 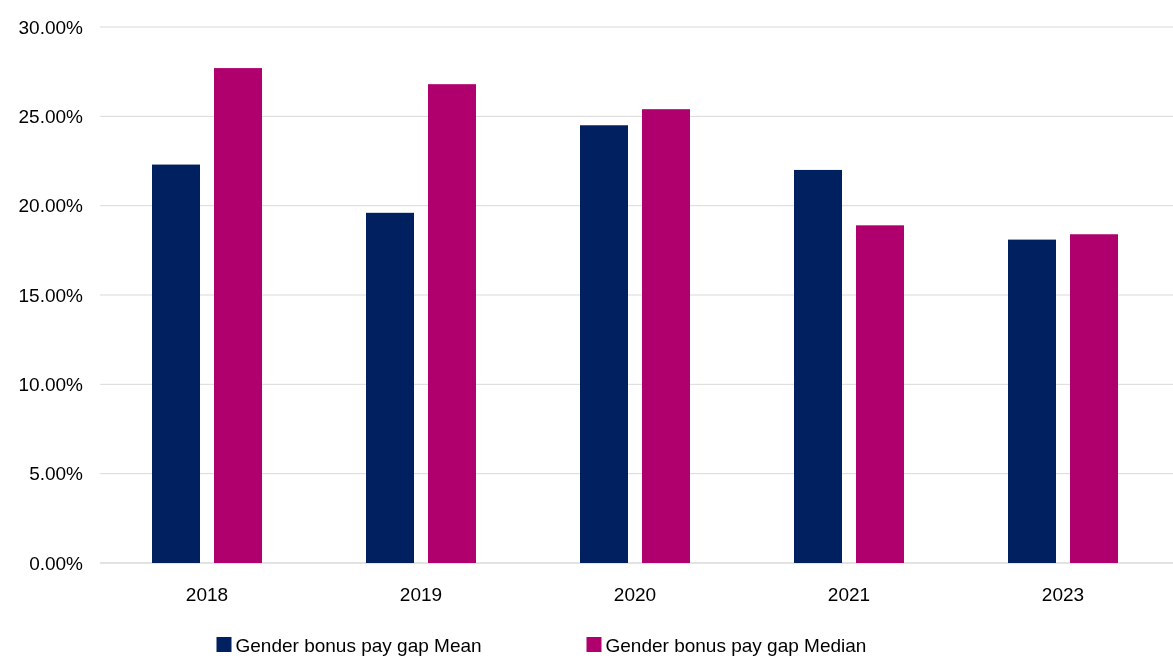 I want to click on x-tick-label: 2021, so click(x=849, y=594).